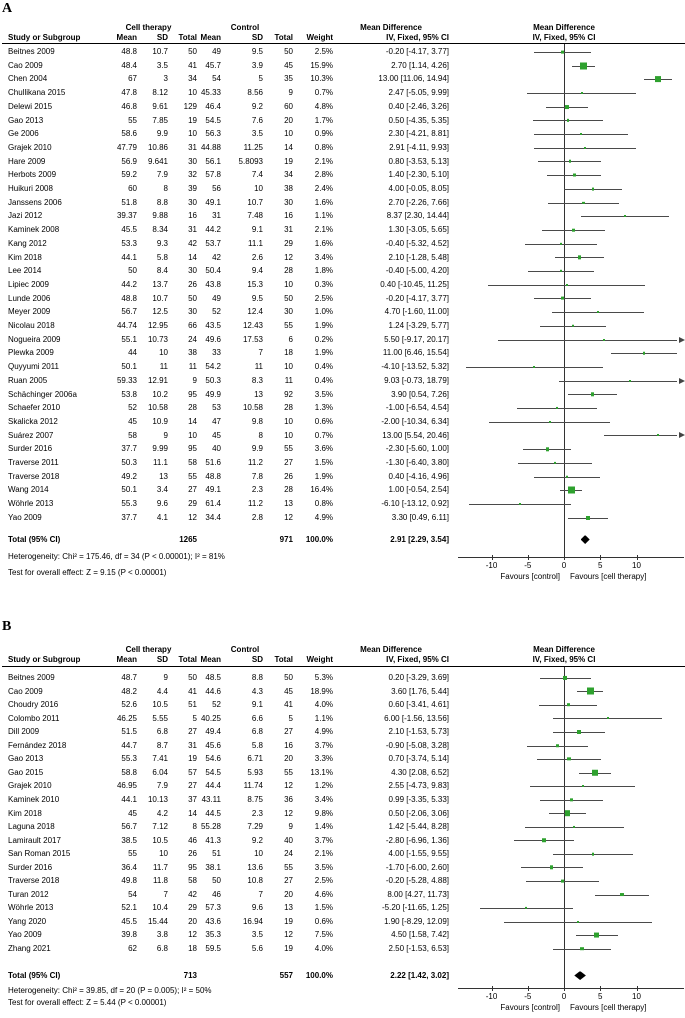 Image resolution: width=685 pixels, height=1018 pixels. I want to click on ci-text: -6.10 [-13.12, 0.92], so click(415, 504).